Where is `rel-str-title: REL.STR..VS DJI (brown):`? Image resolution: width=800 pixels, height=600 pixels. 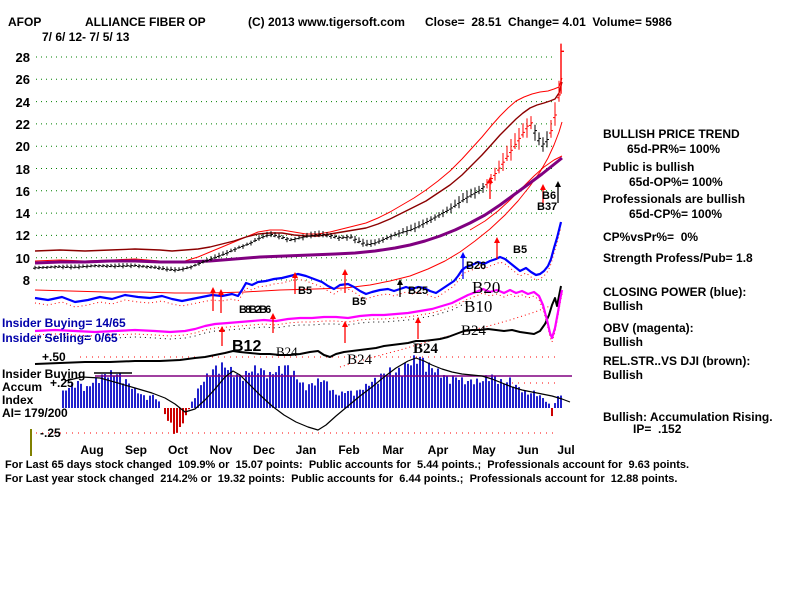 rel-str-title: REL.STR..VS DJI (brown): is located at coordinates (677, 361).